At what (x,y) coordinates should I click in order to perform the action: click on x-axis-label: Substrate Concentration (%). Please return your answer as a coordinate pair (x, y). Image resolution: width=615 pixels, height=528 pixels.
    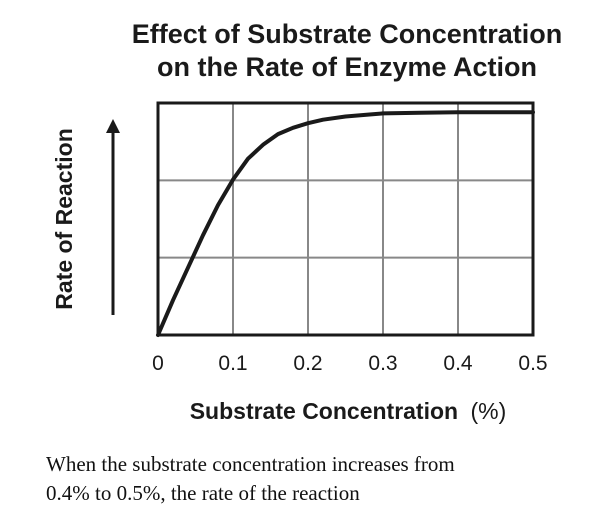
    Looking at the image, I should click on (348, 411).